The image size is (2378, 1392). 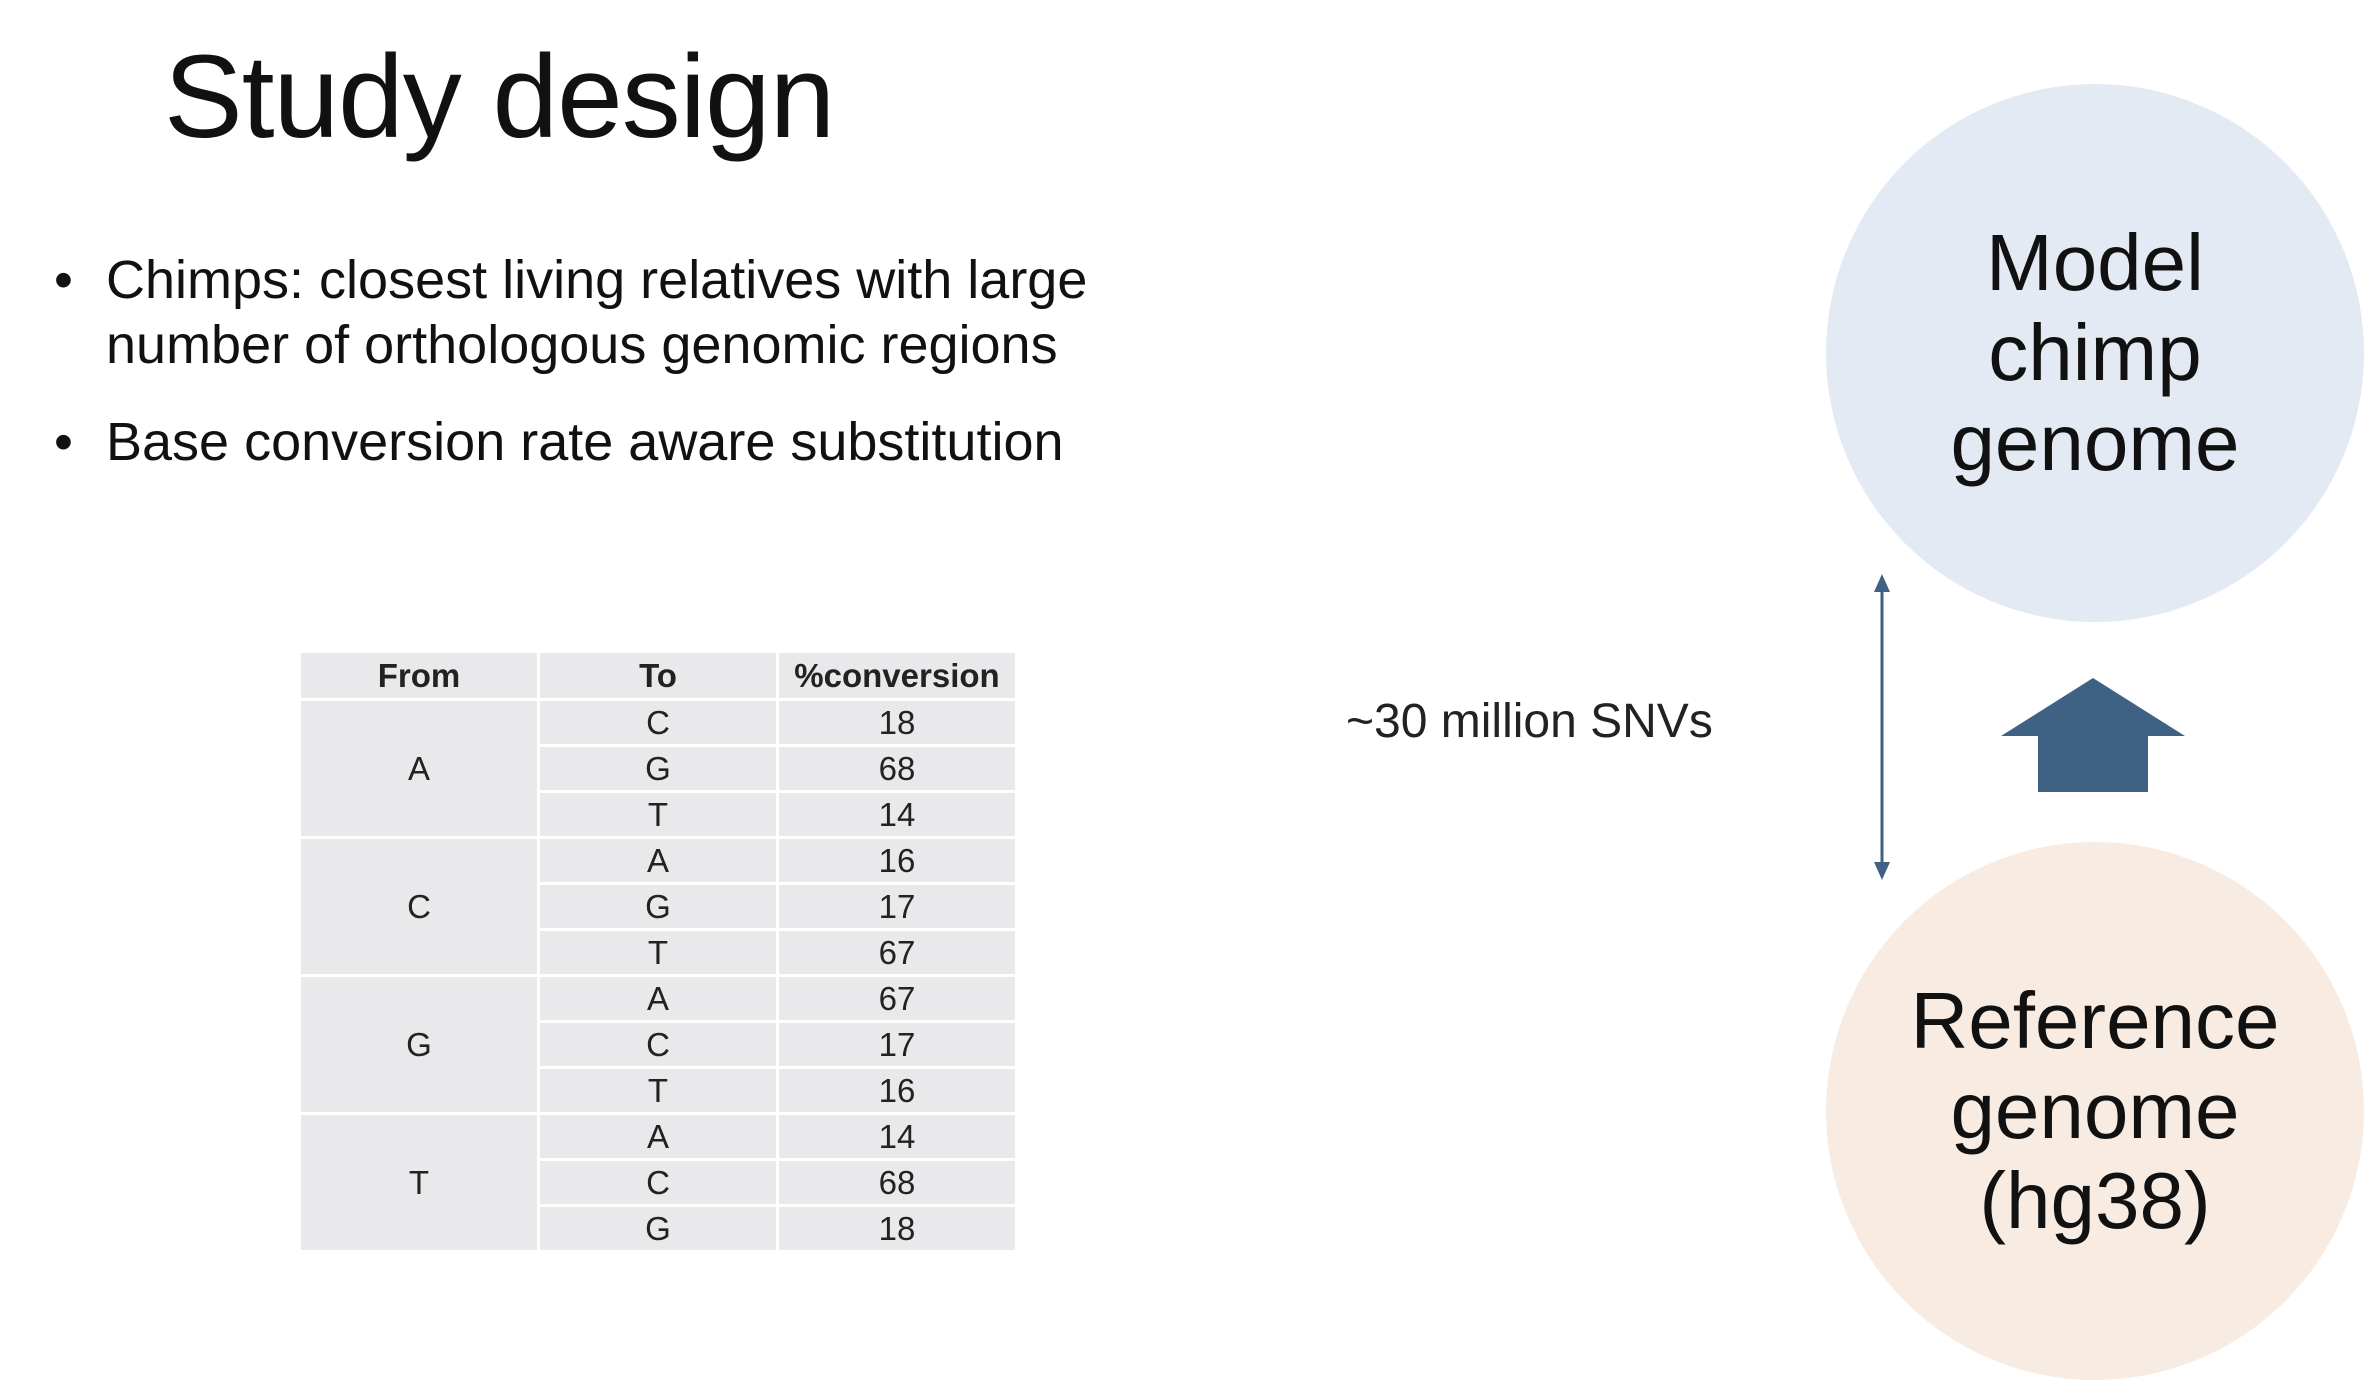 I want to click on table-row: C 17, so click(x=659, y=1044).